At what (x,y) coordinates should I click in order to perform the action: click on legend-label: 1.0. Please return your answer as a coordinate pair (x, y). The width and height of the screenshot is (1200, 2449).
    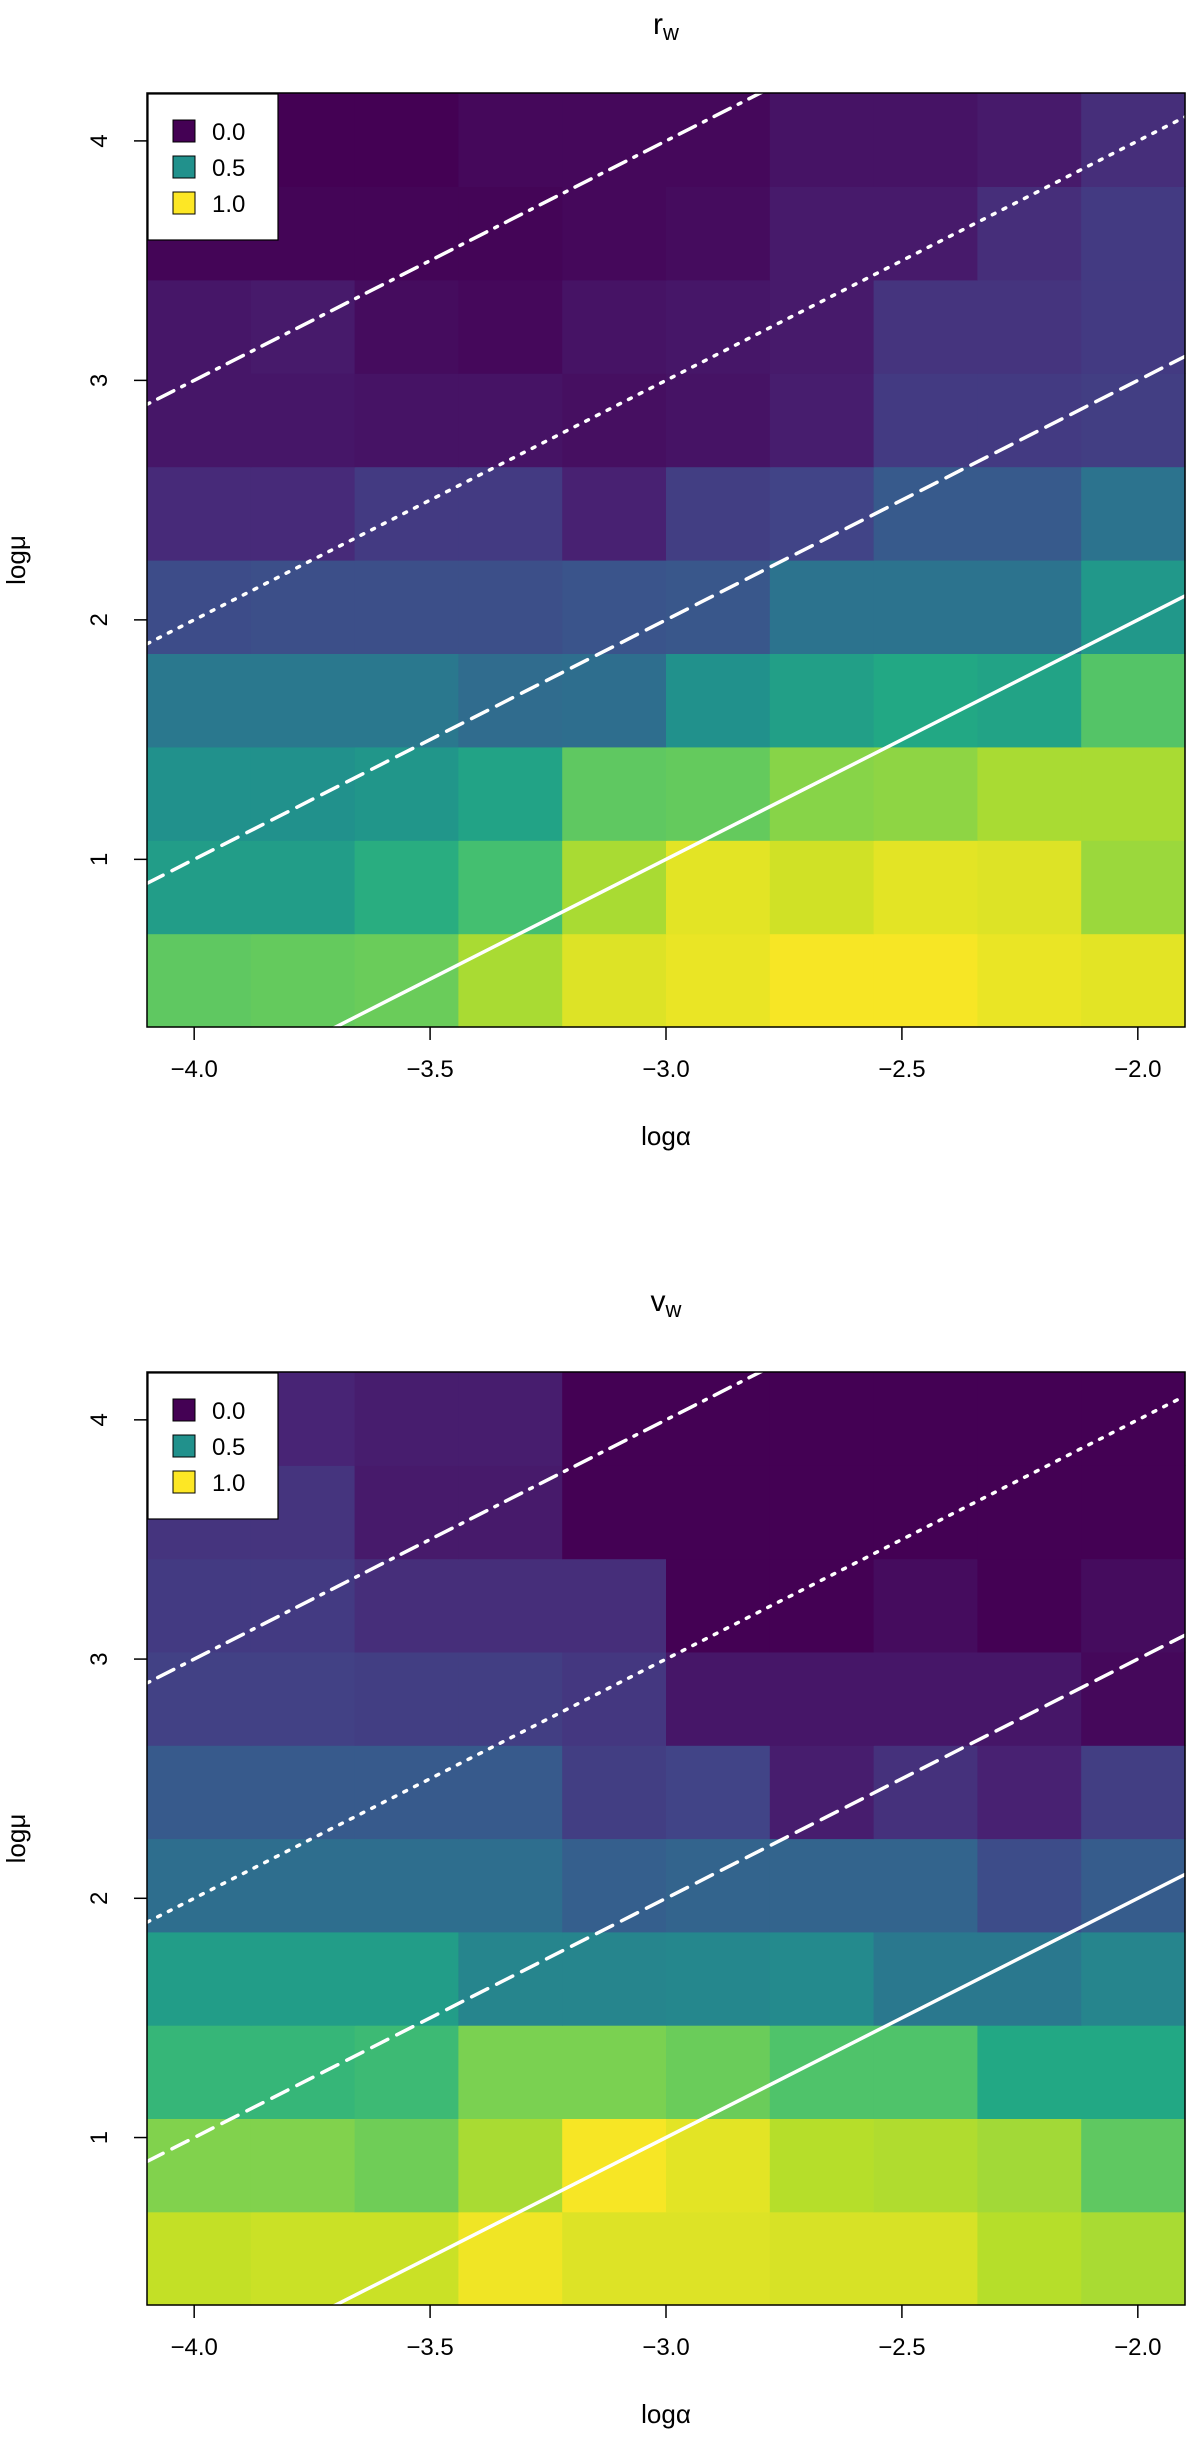
    Looking at the image, I should click on (228, 1483).